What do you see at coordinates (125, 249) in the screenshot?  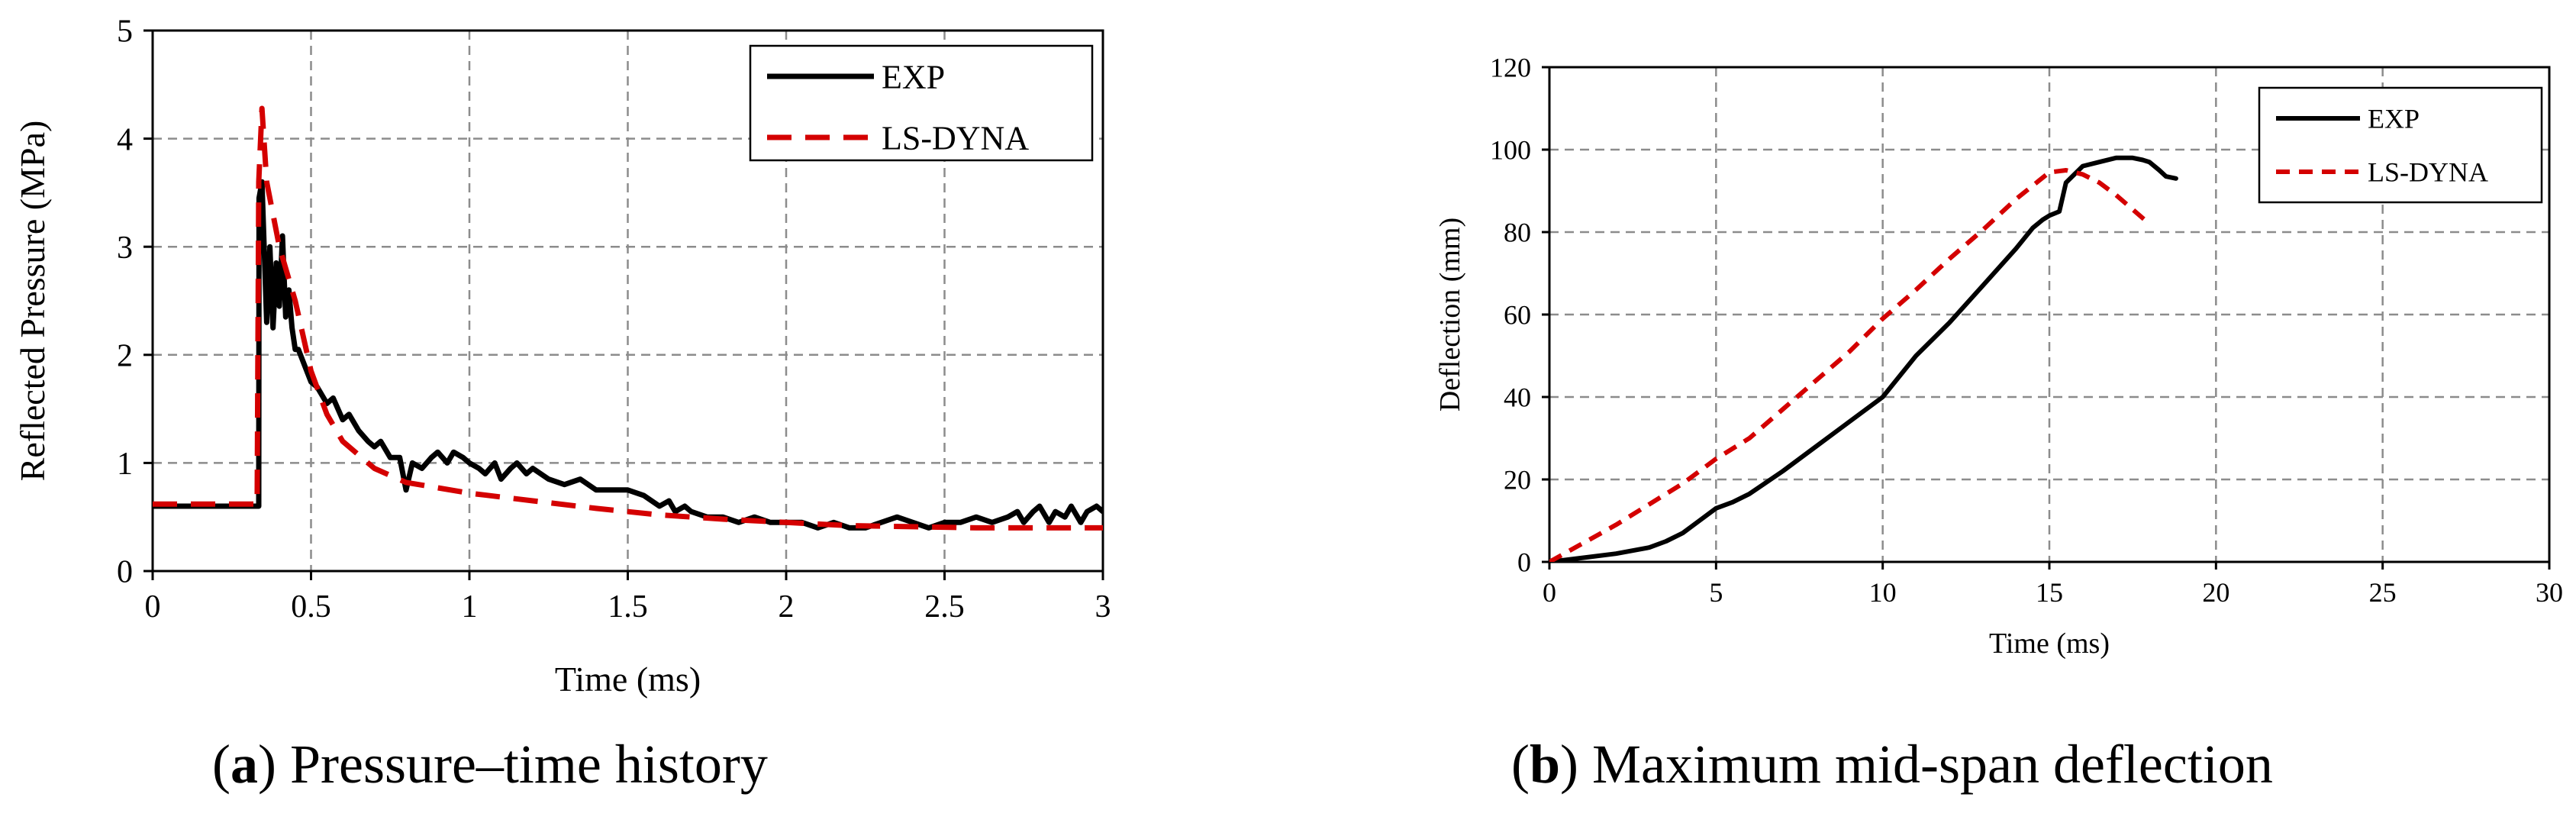 I see `y-tick-label: 3` at bounding box center [125, 249].